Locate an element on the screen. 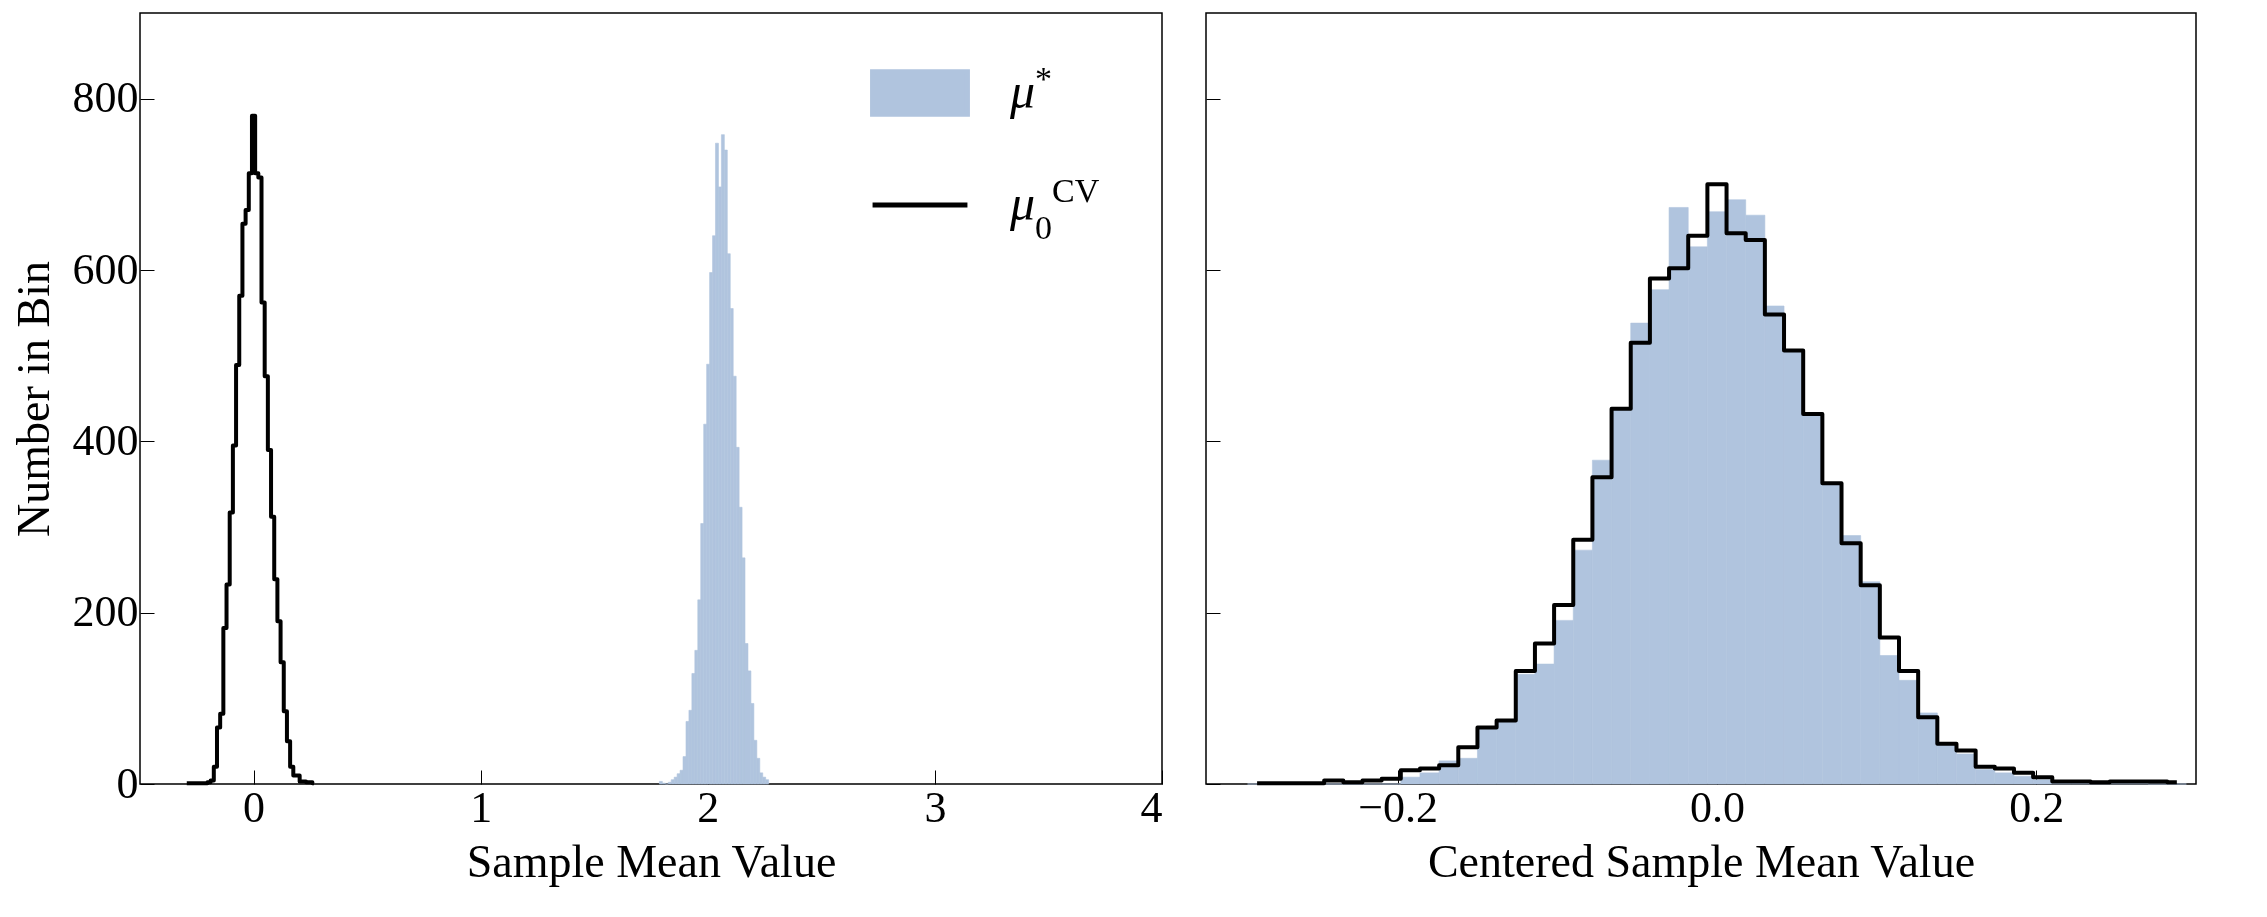 The height and width of the screenshot is (917, 2267). y-tick-label: 200 is located at coordinates (105, 612).